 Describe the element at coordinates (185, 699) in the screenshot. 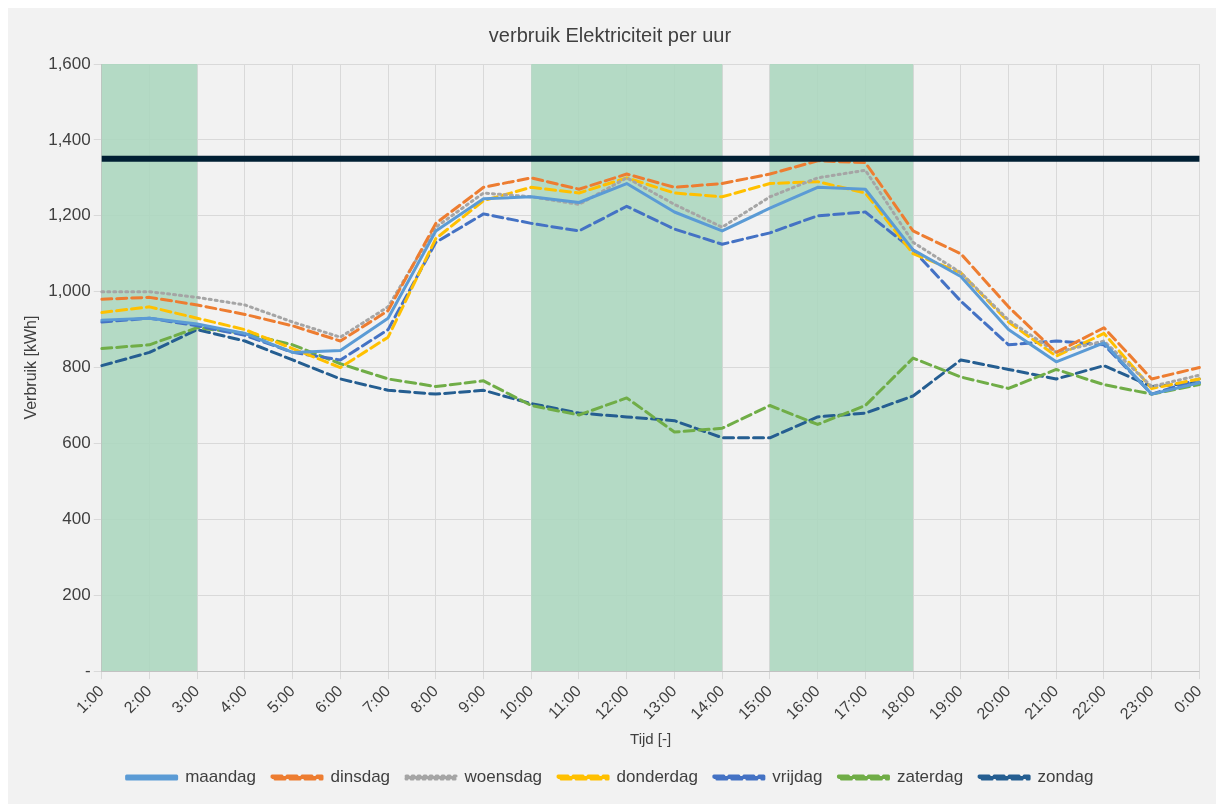

I see `x-tick-label: 3:00` at that location.